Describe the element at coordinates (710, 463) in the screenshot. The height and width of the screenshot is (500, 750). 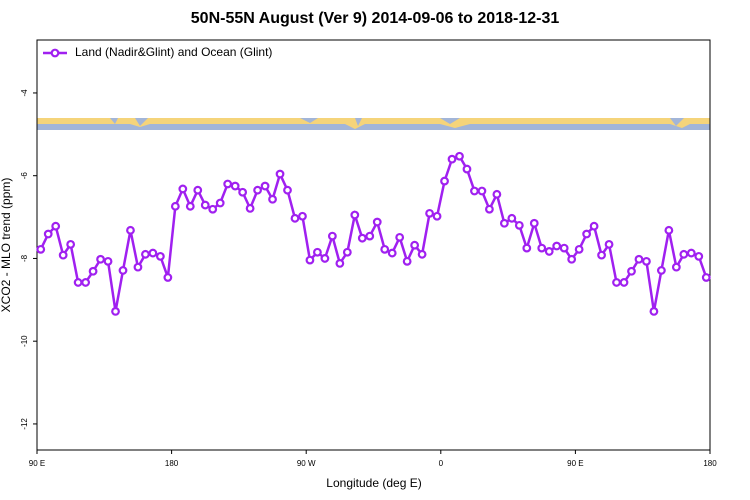
I see `x-tick-label: 180` at that location.